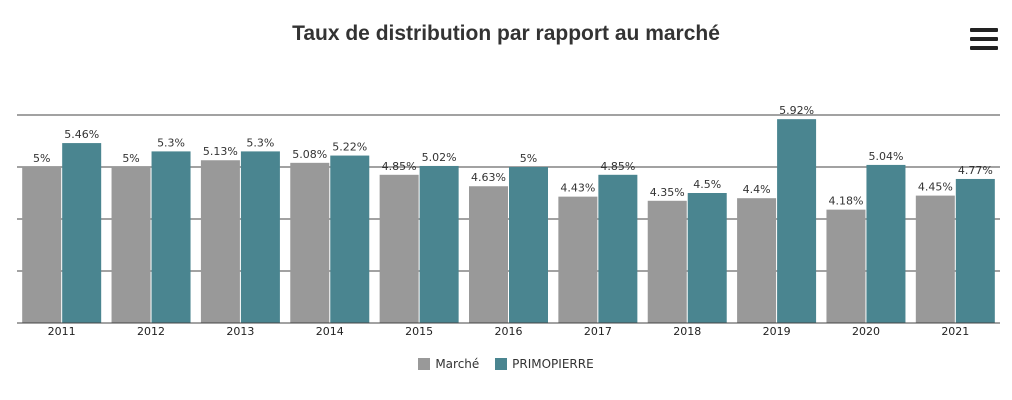  Describe the element at coordinates (553, 364) in the screenshot. I see `legend-label-primopierre: PRIMOPIERRE` at that location.